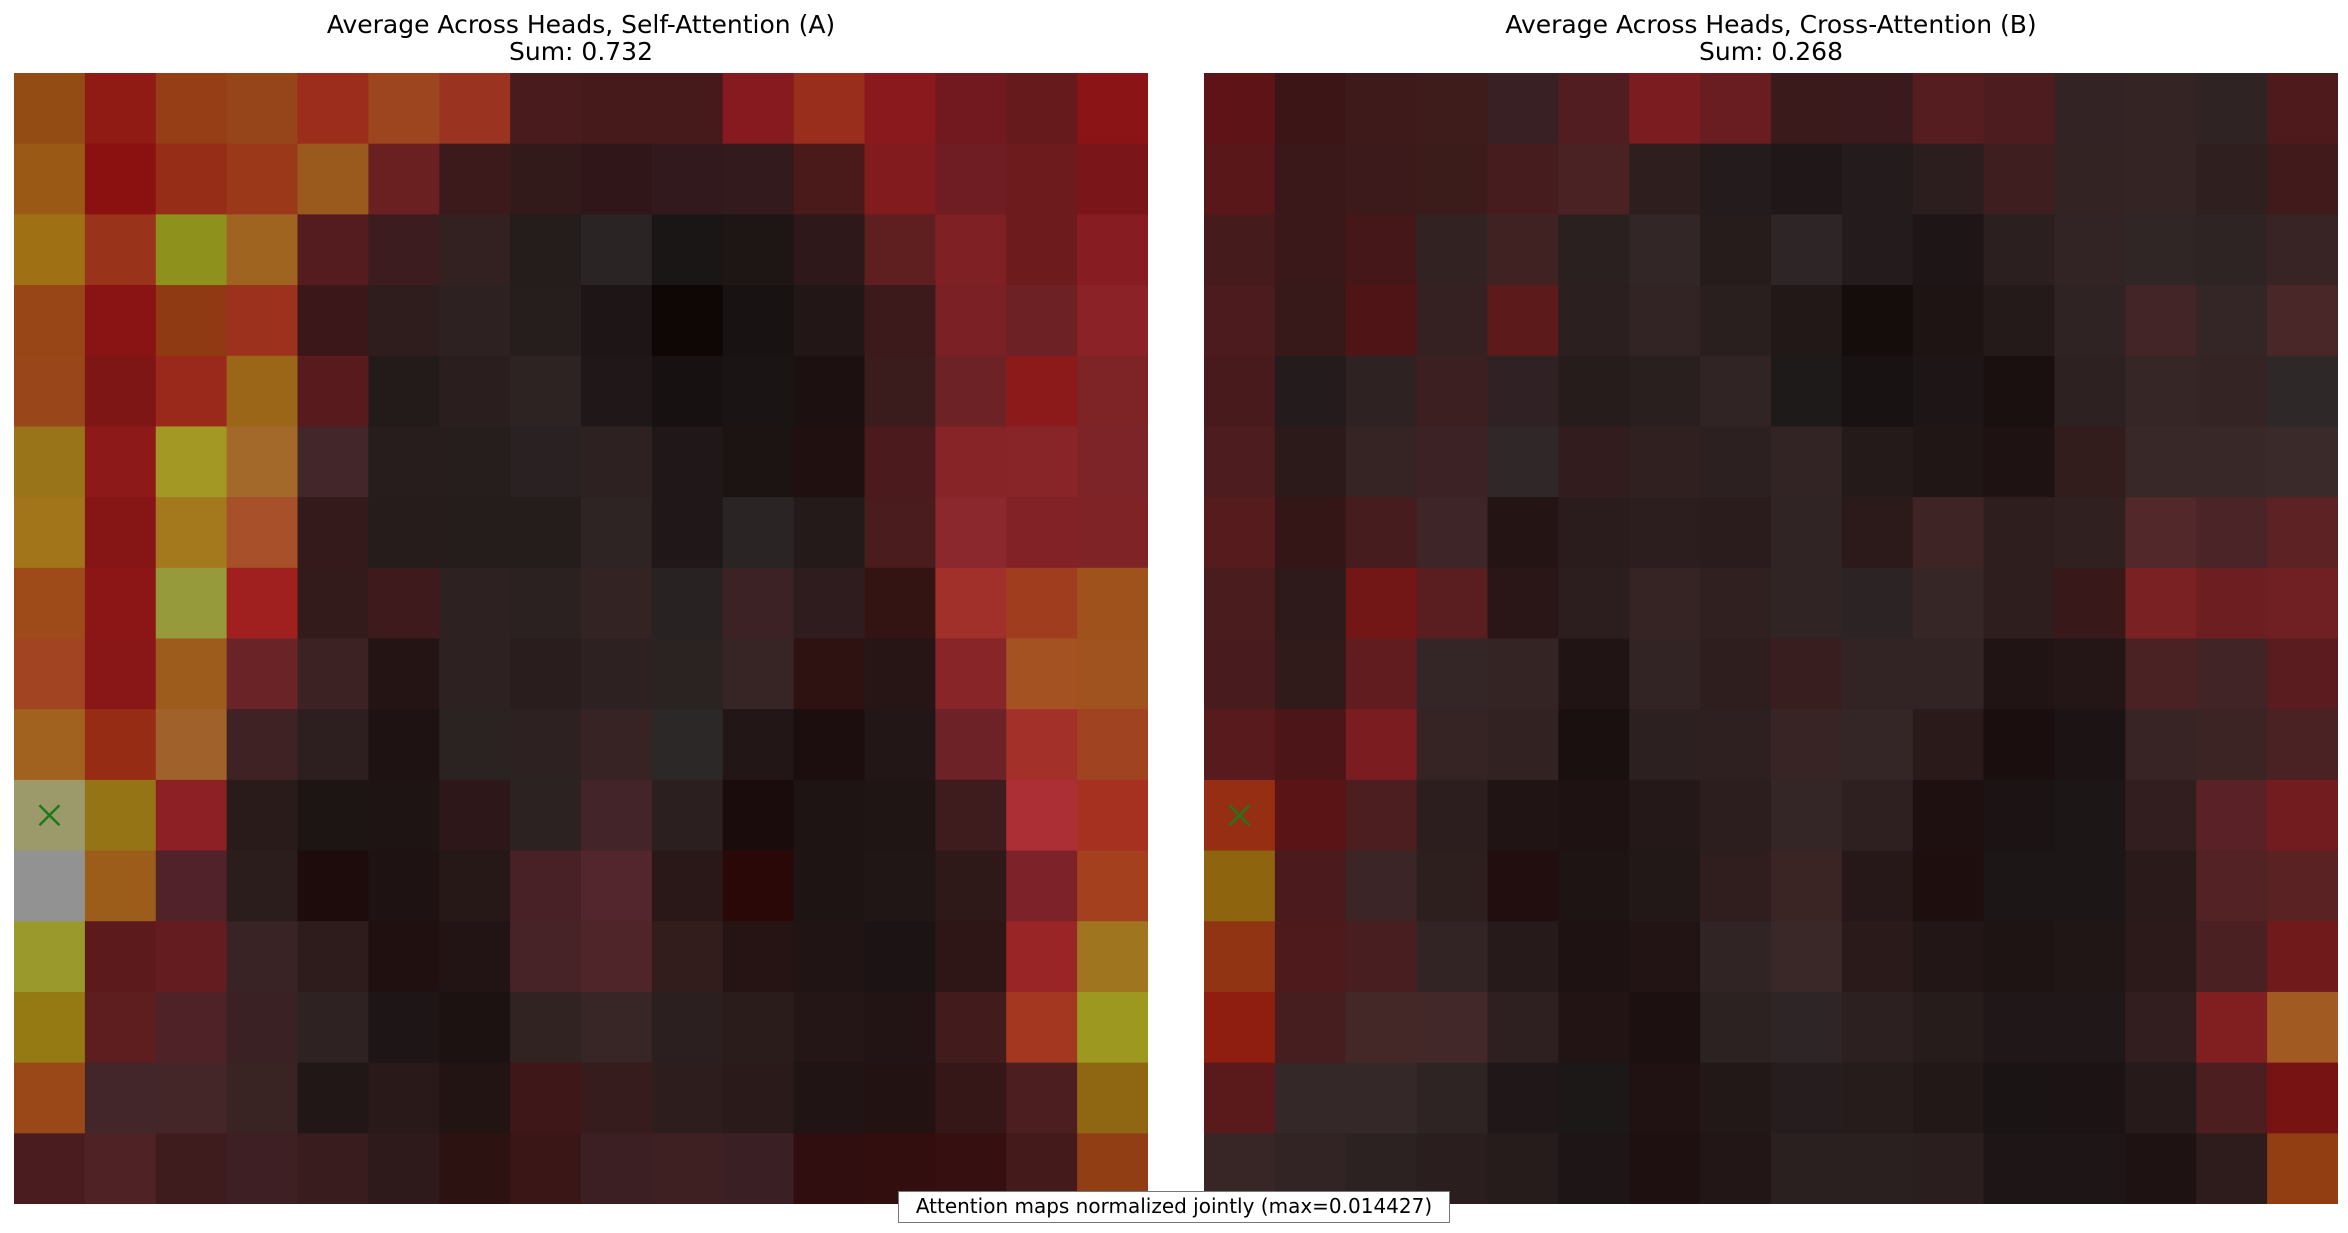  What do you see at coordinates (1310, 109) in the screenshot?
I see `heatmap-cell-r0-c1` at bounding box center [1310, 109].